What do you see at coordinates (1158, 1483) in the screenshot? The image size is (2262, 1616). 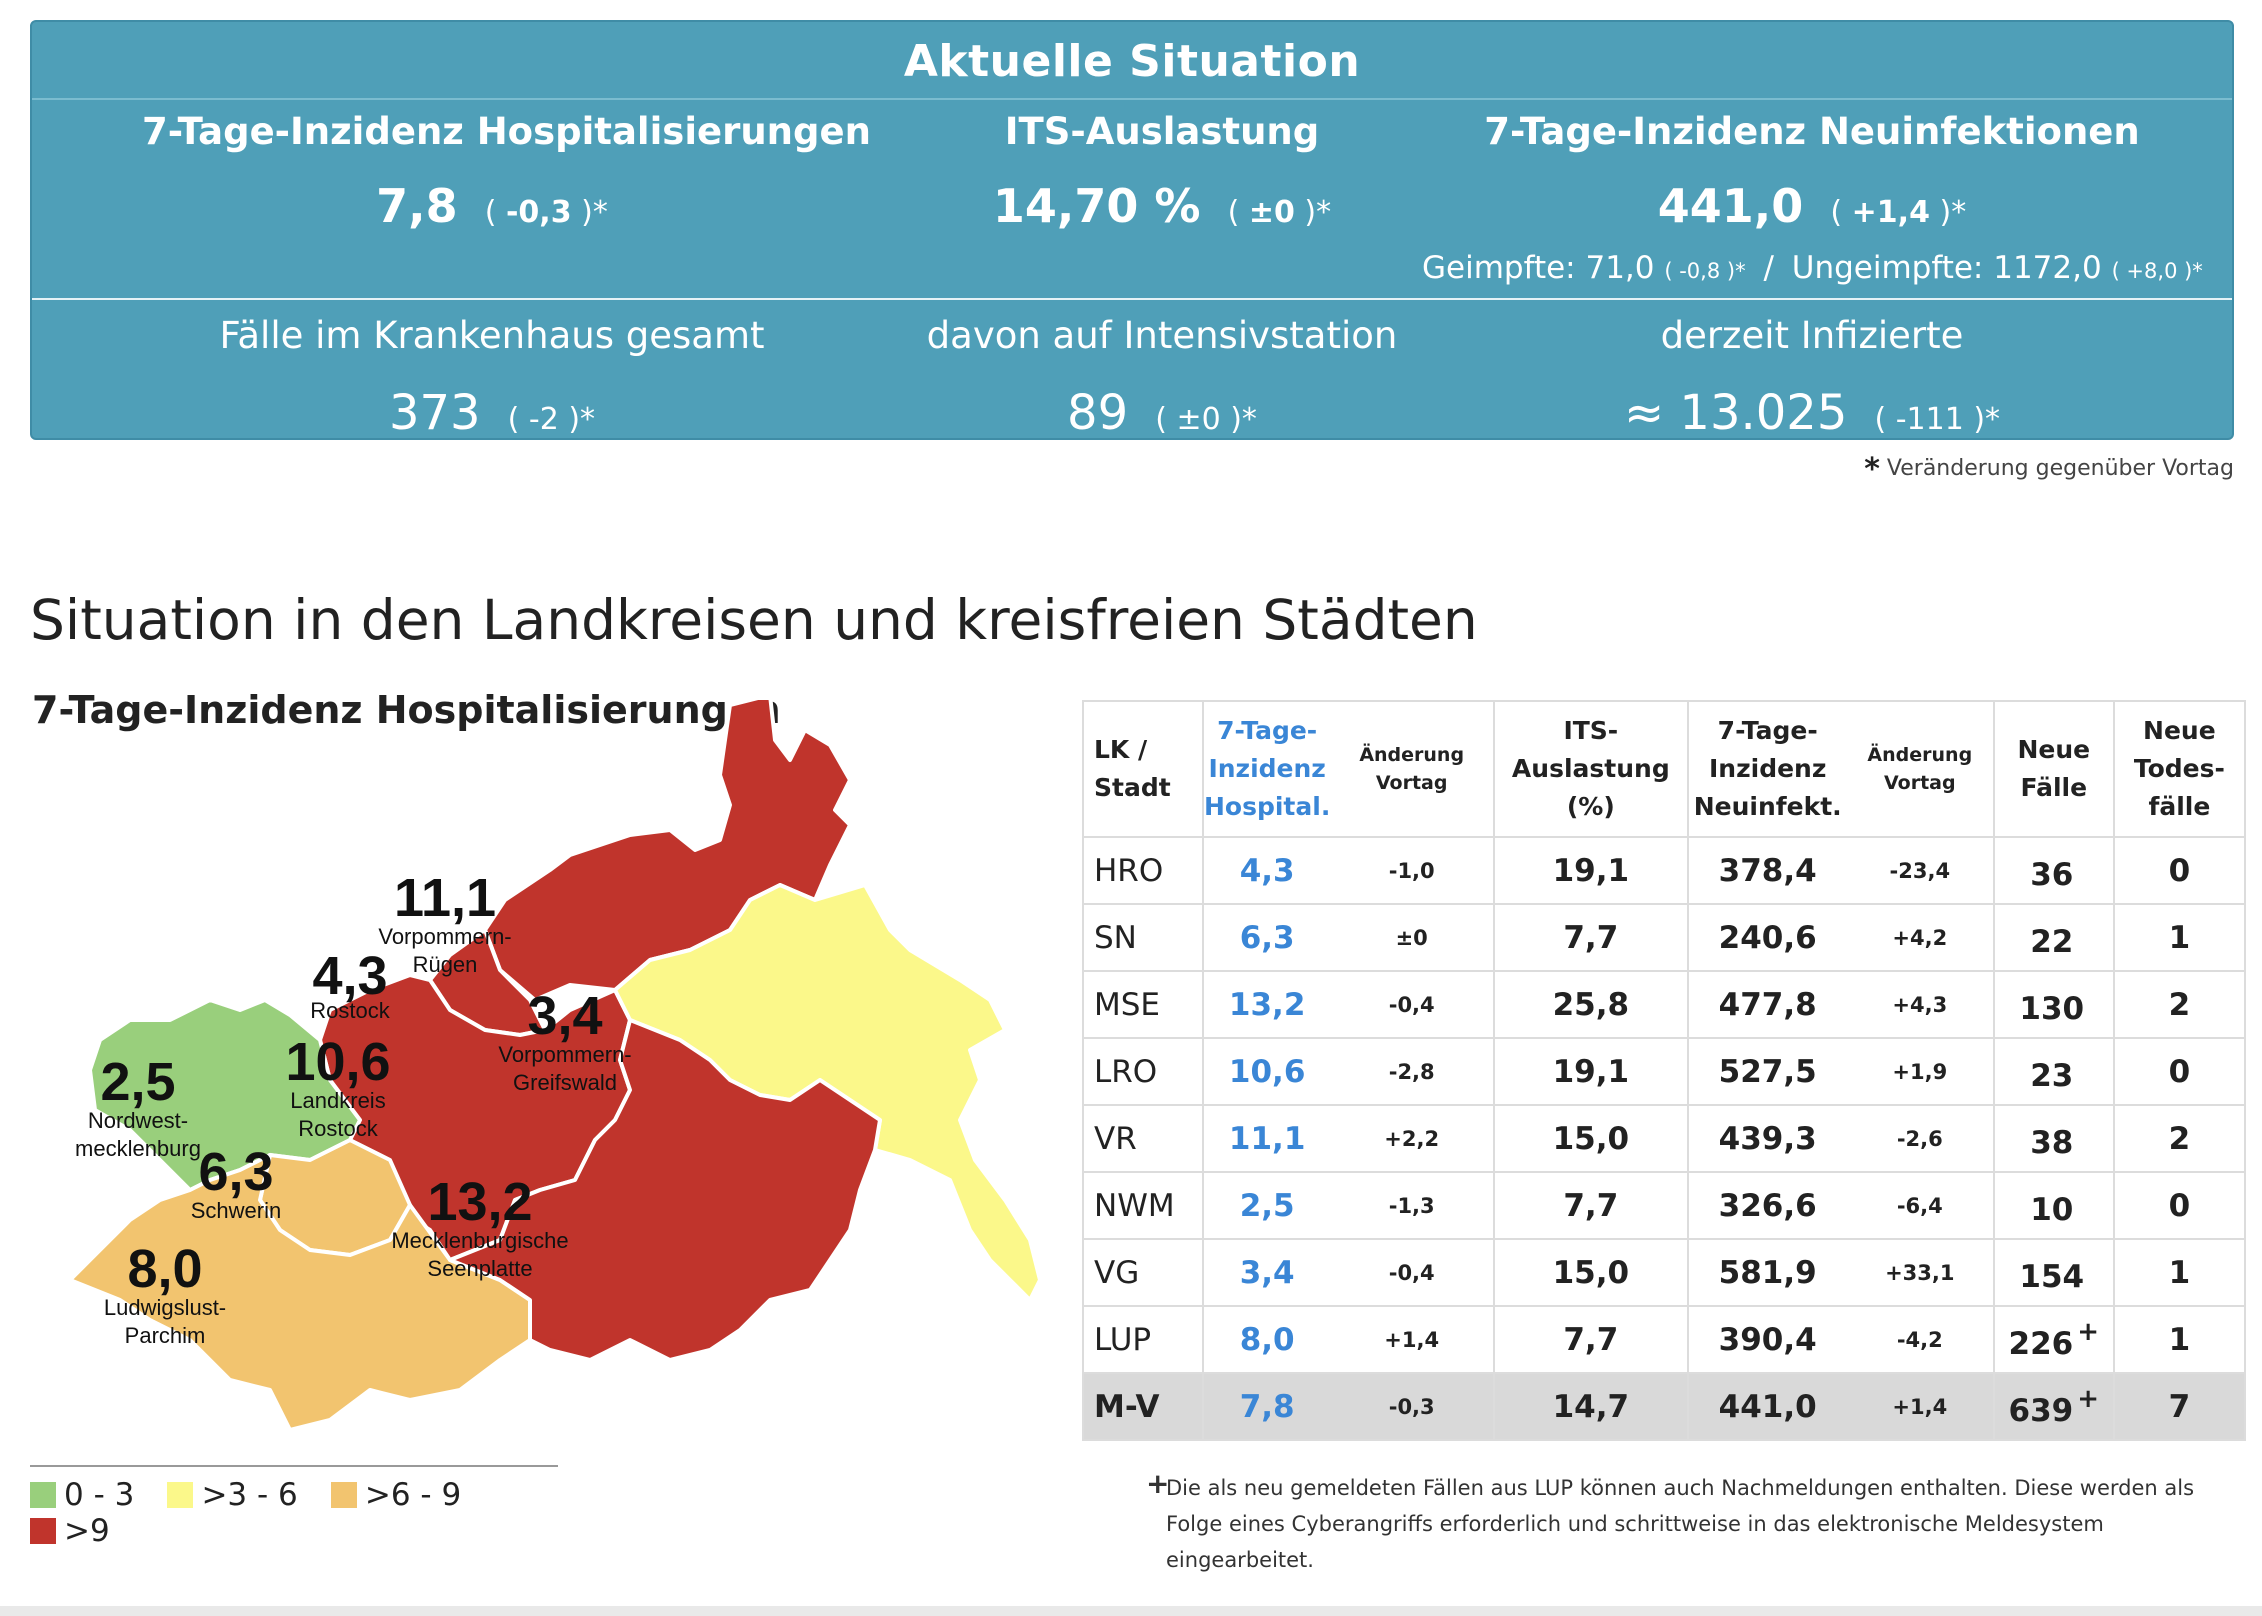 I see `footnote-plus-mark: +` at bounding box center [1158, 1483].